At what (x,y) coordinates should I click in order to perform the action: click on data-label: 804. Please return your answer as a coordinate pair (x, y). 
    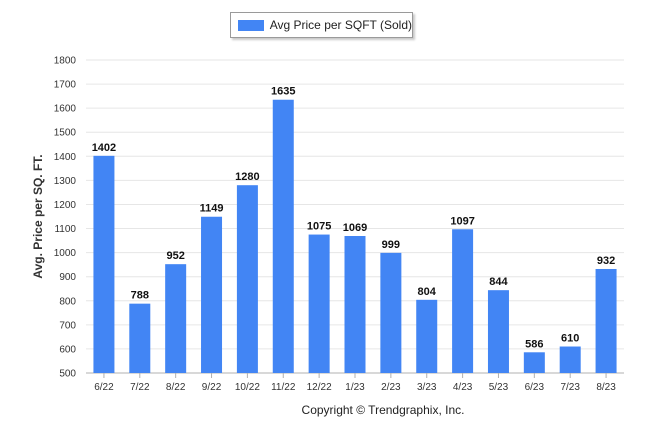
    Looking at the image, I should click on (427, 292).